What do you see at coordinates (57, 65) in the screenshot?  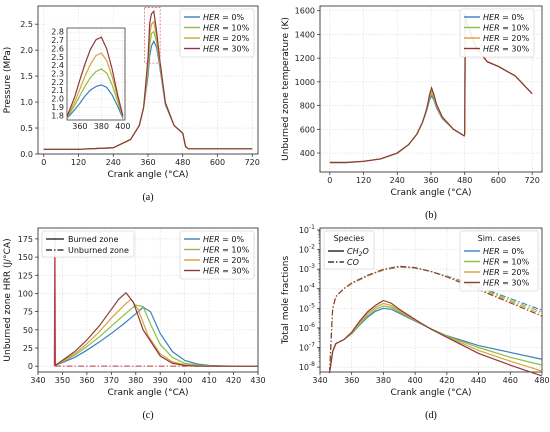 I see `inset-y-tick-label: 2.4` at bounding box center [57, 65].